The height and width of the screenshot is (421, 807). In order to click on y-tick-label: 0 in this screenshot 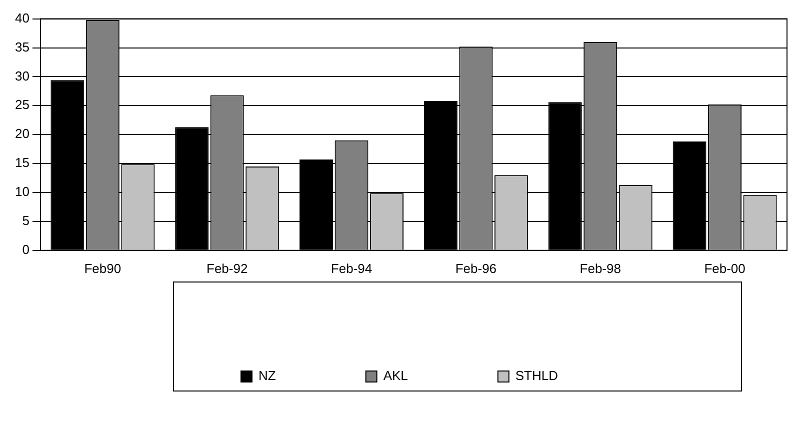, I will do `click(26, 249)`.